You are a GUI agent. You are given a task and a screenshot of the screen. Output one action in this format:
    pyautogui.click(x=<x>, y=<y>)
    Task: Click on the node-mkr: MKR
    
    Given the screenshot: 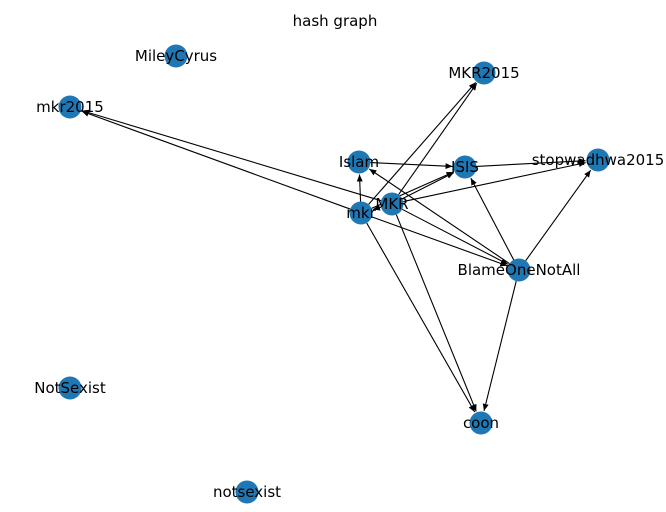 What is the action you would take?
    pyautogui.click(x=392, y=204)
    